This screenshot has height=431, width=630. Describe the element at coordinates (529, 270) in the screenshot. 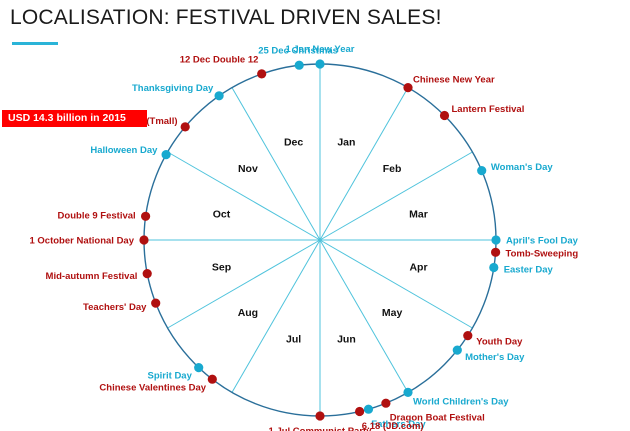

I see `festival-label-easter-day: Easter Day` at that location.